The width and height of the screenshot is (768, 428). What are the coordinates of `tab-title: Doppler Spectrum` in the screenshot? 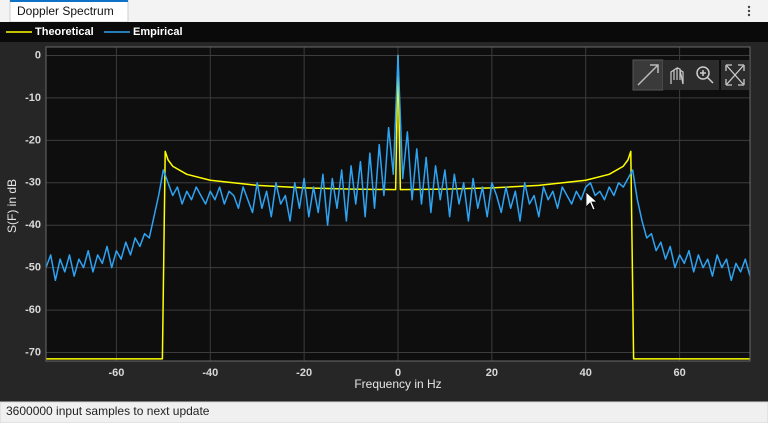 It's located at (65, 11).